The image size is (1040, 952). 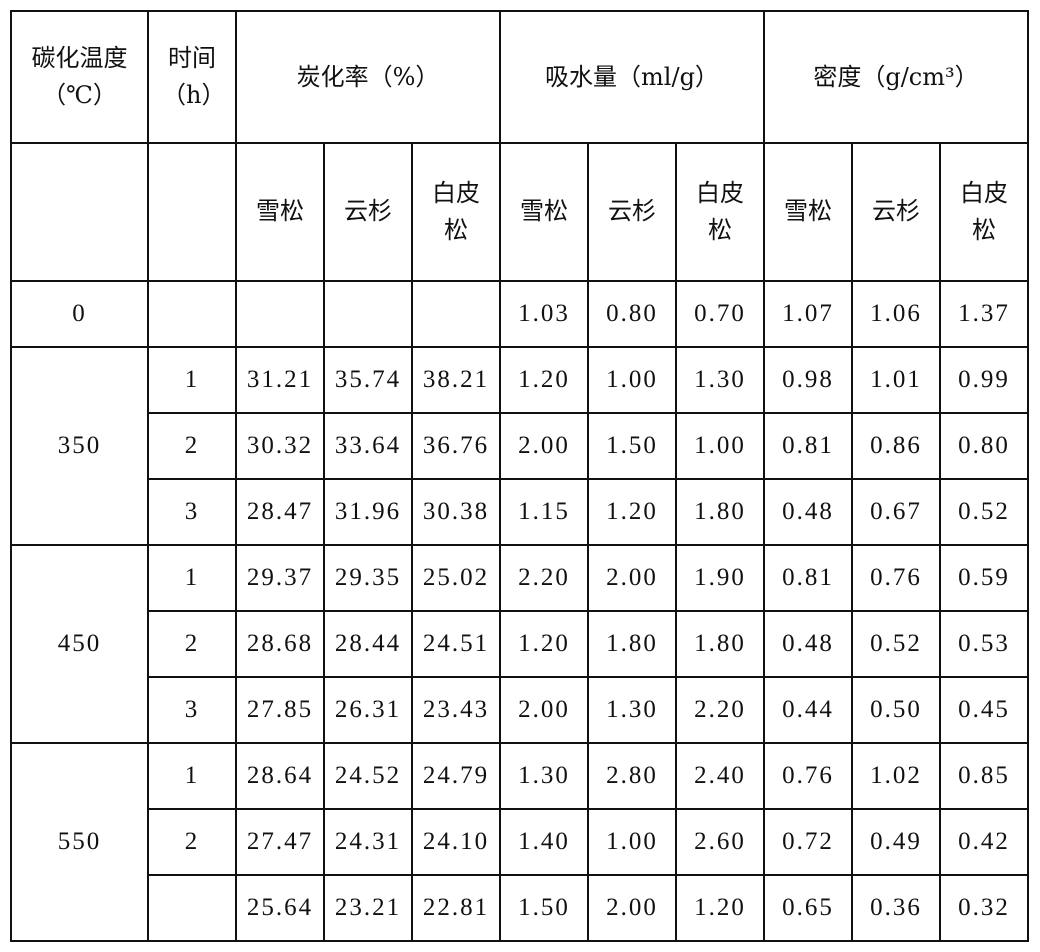 I want to click on value-cell: 24.52, so click(x=368, y=776).